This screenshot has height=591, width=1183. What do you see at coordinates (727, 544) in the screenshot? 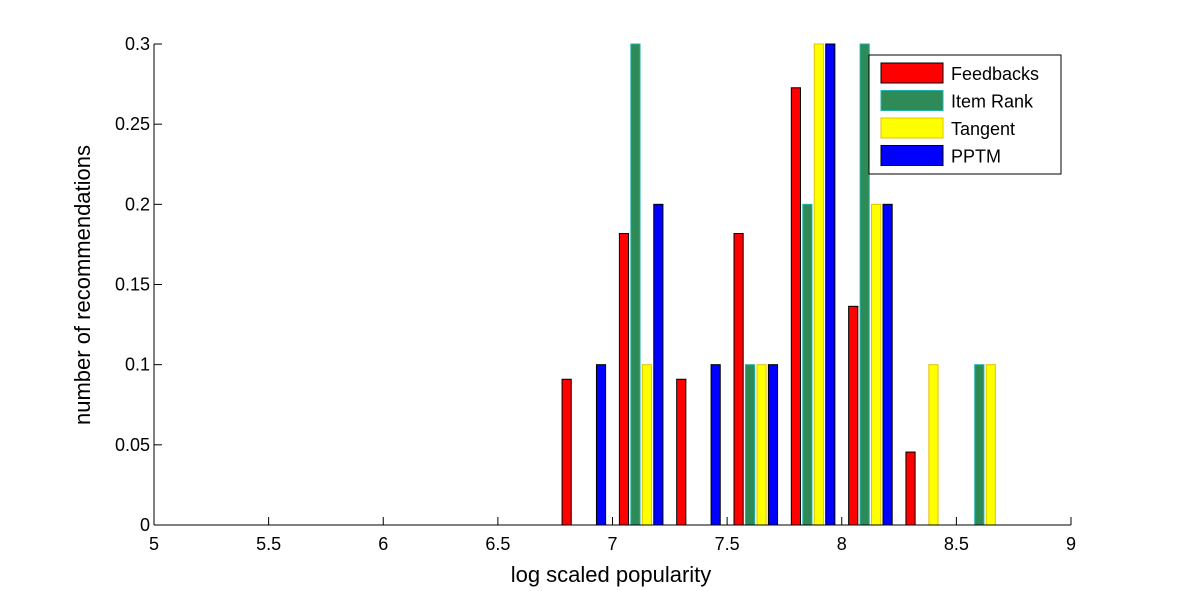
I see `x-tick-label: 7.5` at bounding box center [727, 544].